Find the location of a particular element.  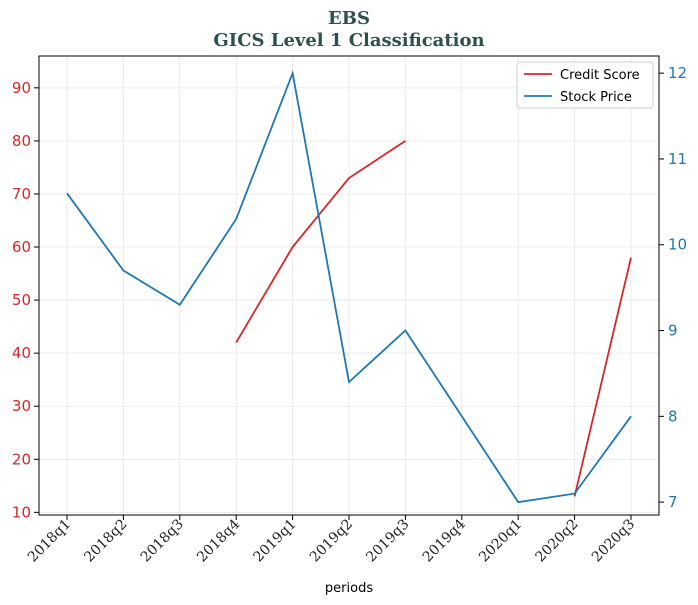

x-axis-label: periods is located at coordinates (349, 588).